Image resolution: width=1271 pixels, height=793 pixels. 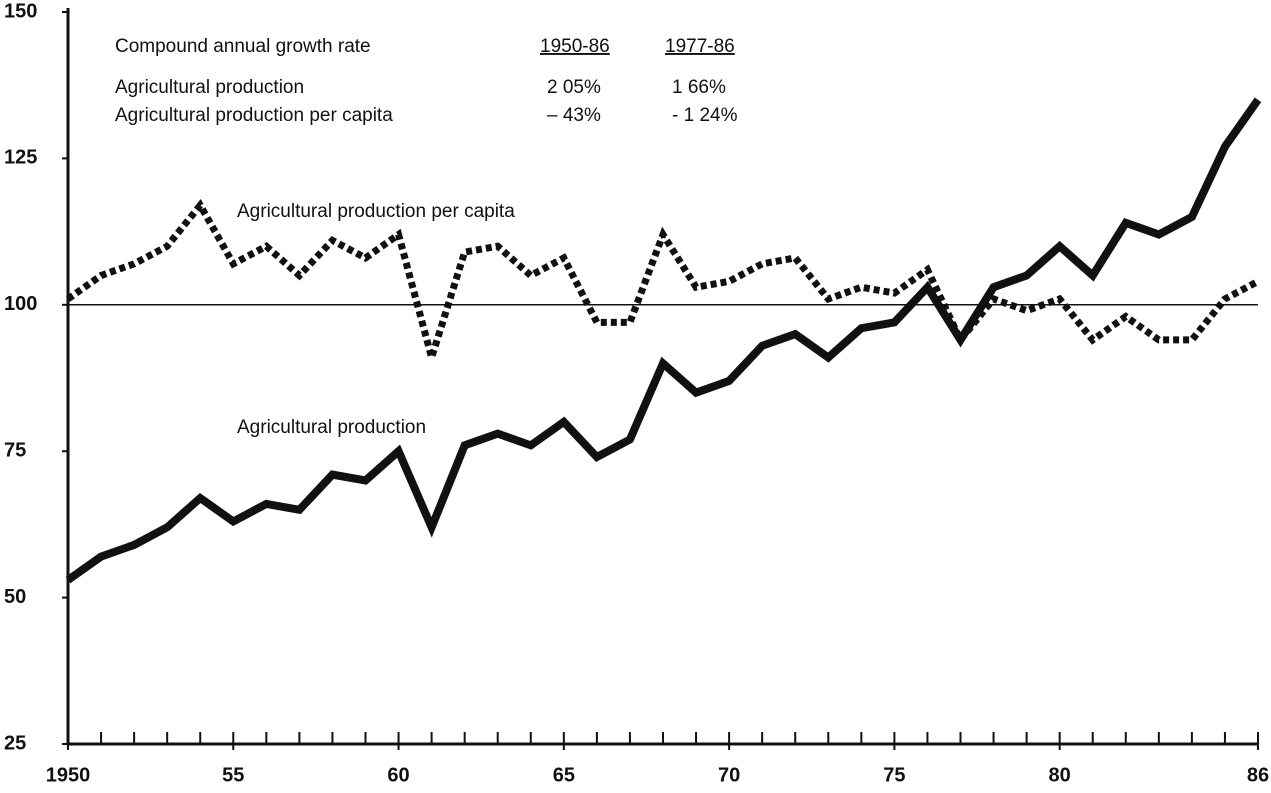 I want to click on y-tick-label: 25, so click(x=15, y=743).